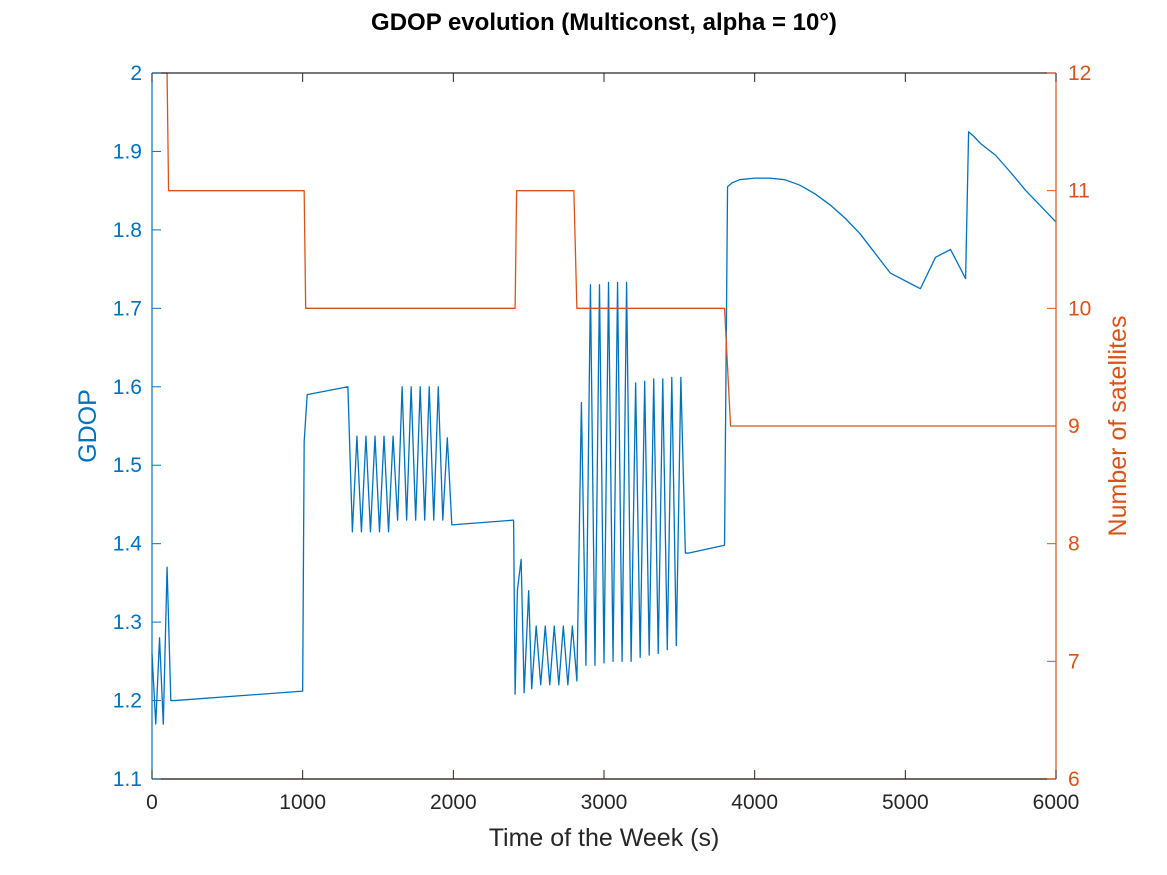 This screenshot has width=1167, height=875. What do you see at coordinates (127, 387) in the screenshot?
I see `y-left-tick-label: 1.6` at bounding box center [127, 387].